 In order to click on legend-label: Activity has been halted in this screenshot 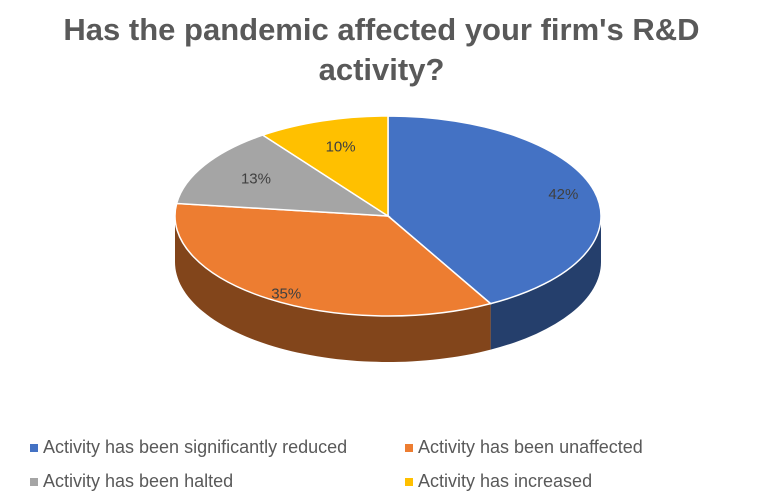, I will do `click(138, 481)`.